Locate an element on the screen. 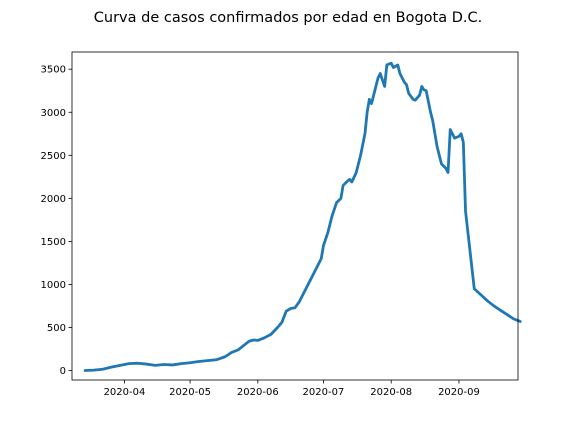  x-tick-label: 2020-06 is located at coordinates (258, 392).